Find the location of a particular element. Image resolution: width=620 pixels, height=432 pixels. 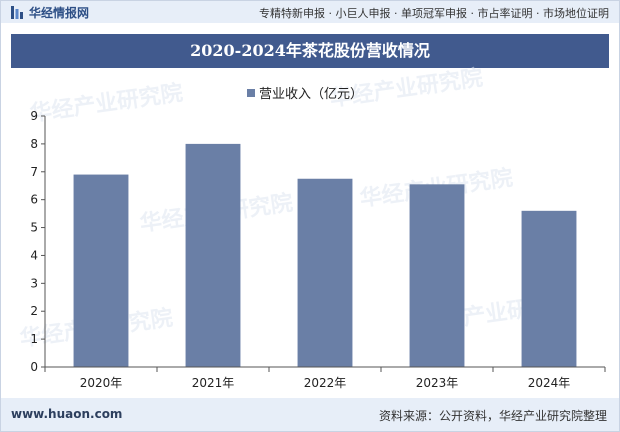

brand-name: 华经情报网 is located at coordinates (59, 12).